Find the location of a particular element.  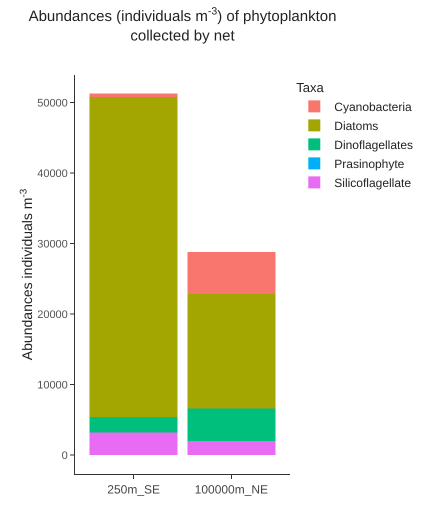

legend-label: Cyanobacteria is located at coordinates (373, 107).